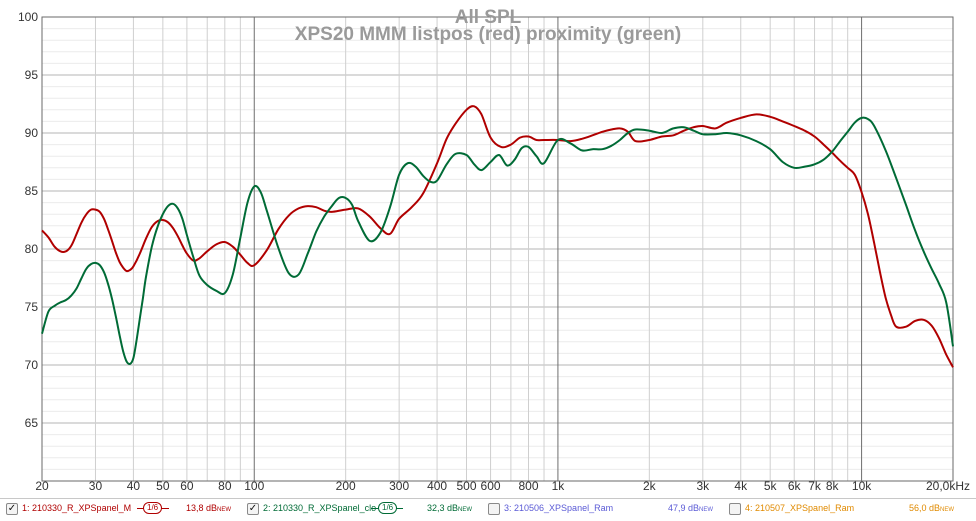 This screenshot has width=976, height=521. I want to click on y-tick-label: 100, so click(28, 17).